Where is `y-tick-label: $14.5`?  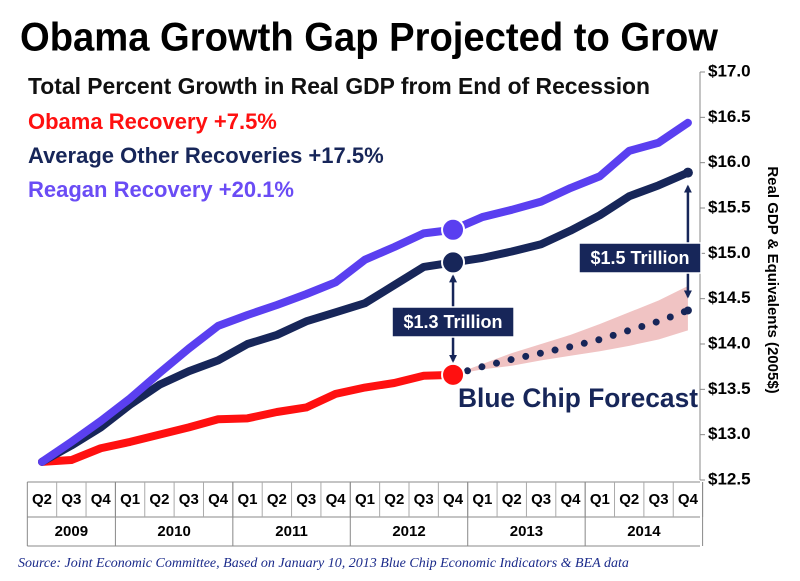
y-tick-label: $14.5 is located at coordinates (729, 297).